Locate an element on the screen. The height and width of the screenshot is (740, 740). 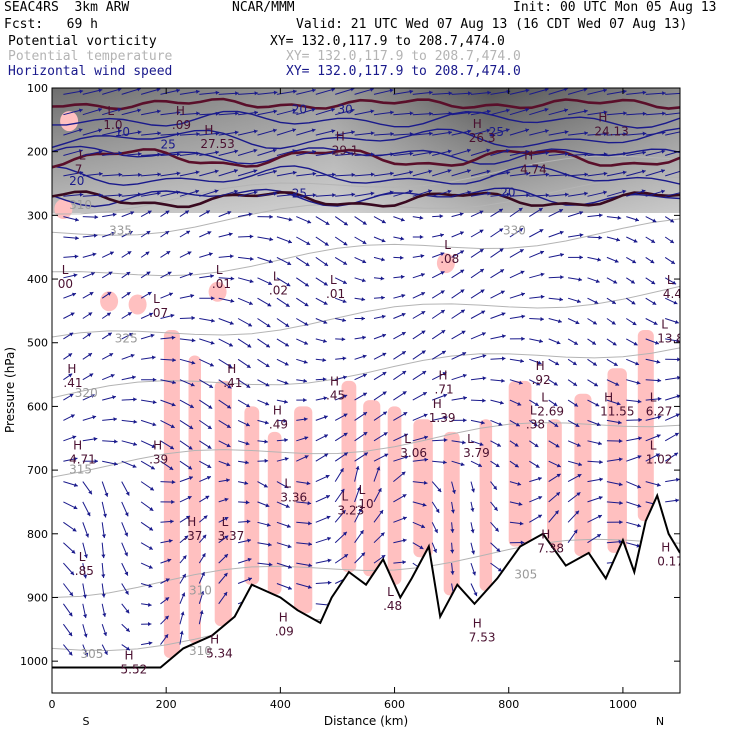
pv-extremum-value: .37 is located at coordinates (192, 536).